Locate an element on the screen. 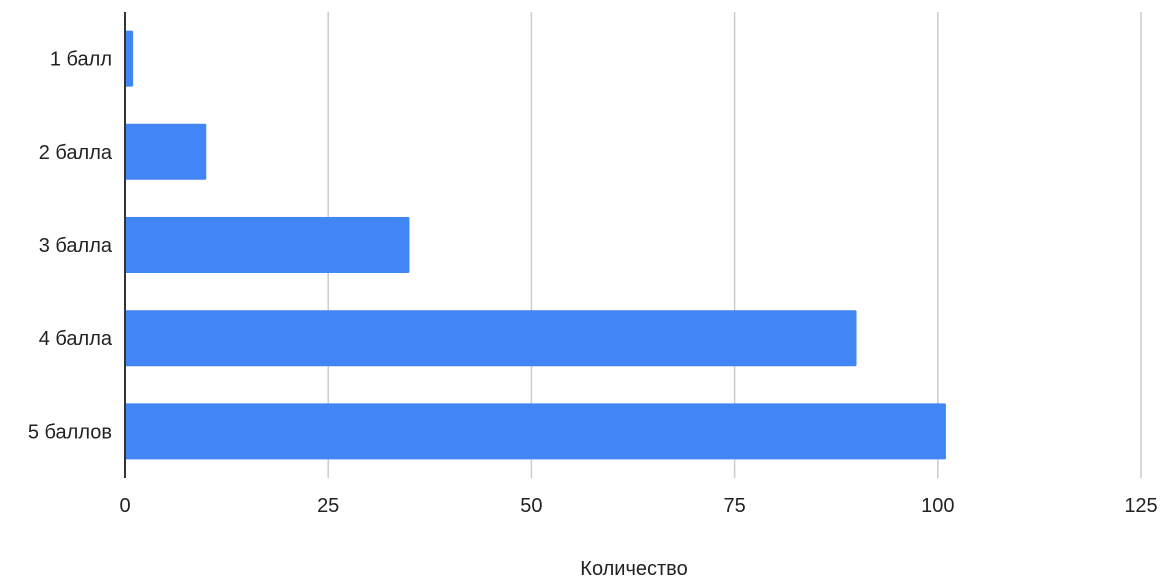 This screenshot has height=578, width=1164. x-tick-label-50: 50 is located at coordinates (531, 506).